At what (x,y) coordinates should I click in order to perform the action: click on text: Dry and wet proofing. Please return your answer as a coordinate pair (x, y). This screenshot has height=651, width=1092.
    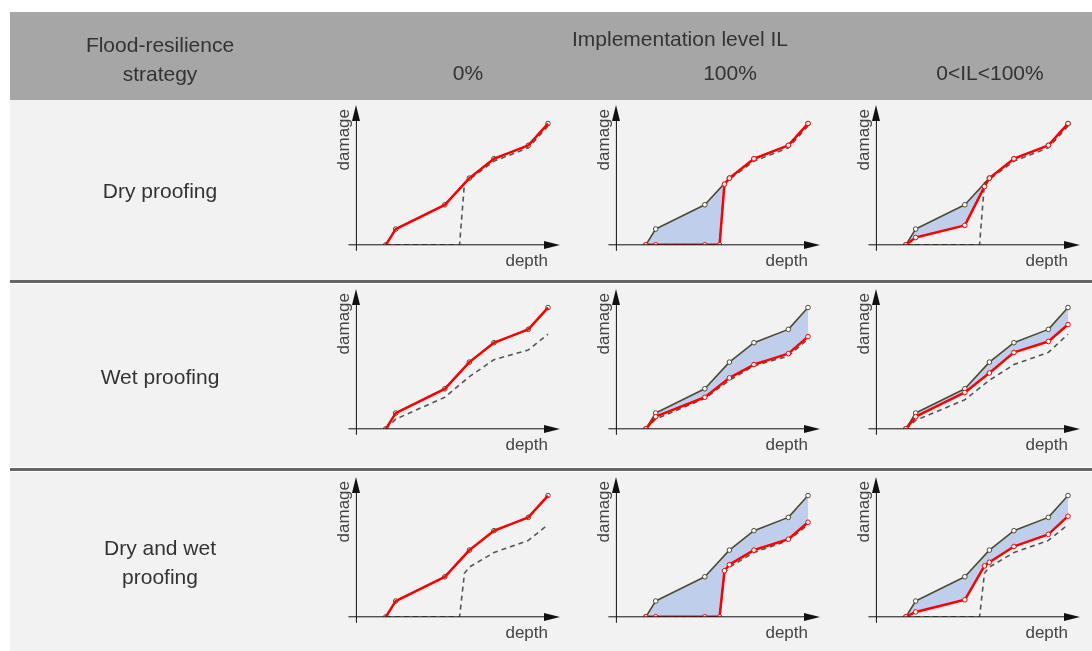
    Looking at the image, I should click on (160, 561).